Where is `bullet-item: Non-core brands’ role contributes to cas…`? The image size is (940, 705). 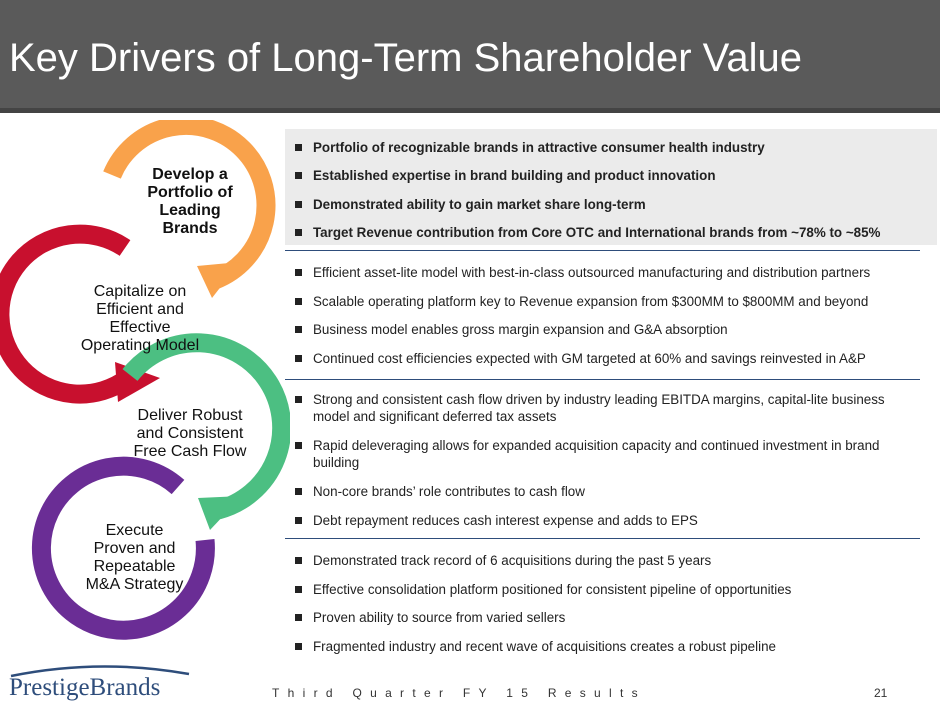 bullet-item: Non-core brands’ role contributes to cas… is located at coordinates (611, 491).